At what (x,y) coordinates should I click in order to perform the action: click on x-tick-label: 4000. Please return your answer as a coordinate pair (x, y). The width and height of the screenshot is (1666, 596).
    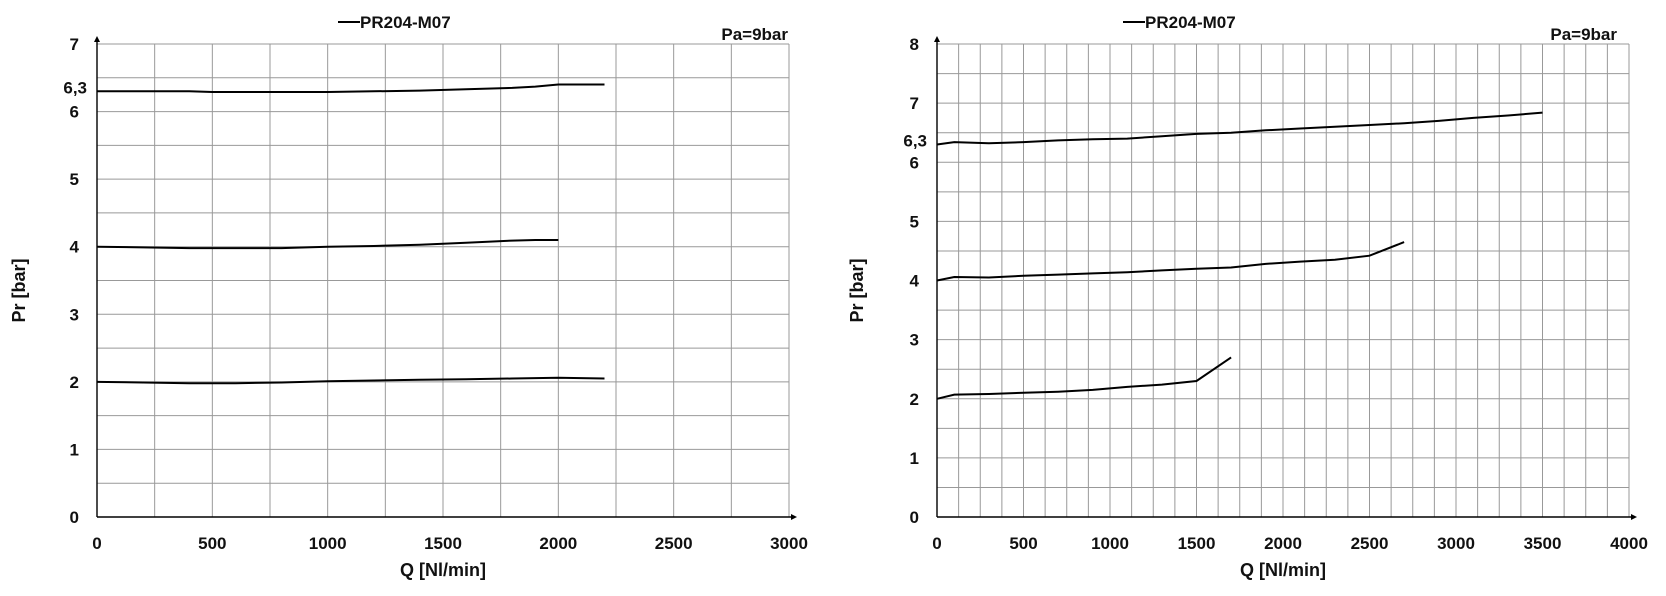
    Looking at the image, I should click on (1629, 543).